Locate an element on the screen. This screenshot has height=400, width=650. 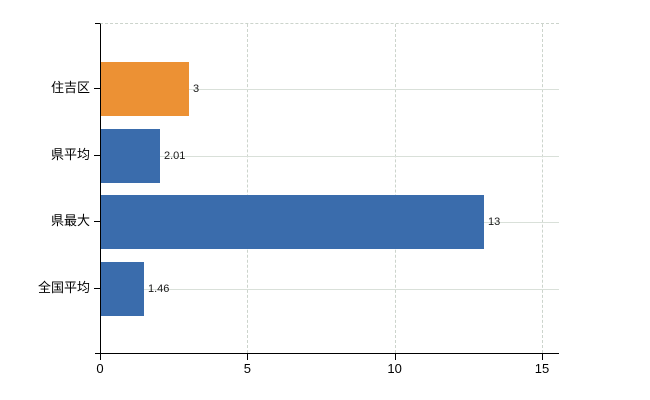
category-label-1: 県平均 is located at coordinates (70, 154).